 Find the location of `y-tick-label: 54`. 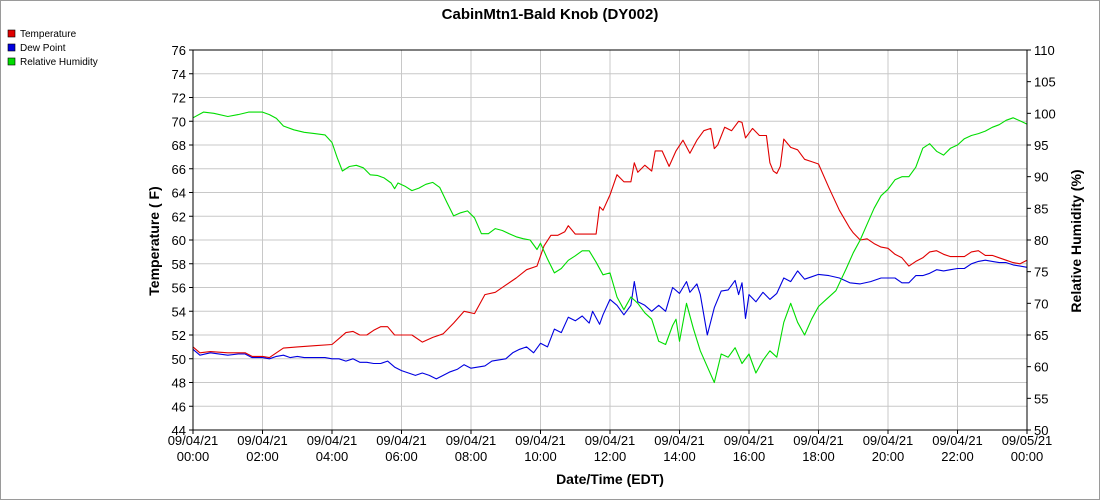

y-tick-label: 54 is located at coordinates (179, 311).